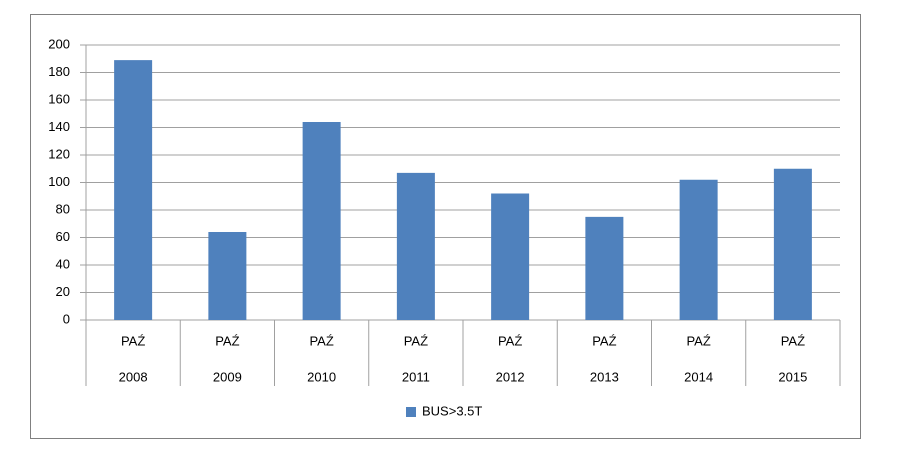 The image size is (900, 472). Describe the element at coordinates (133, 376) in the screenshot. I see `x-tick-label: 2008` at that location.